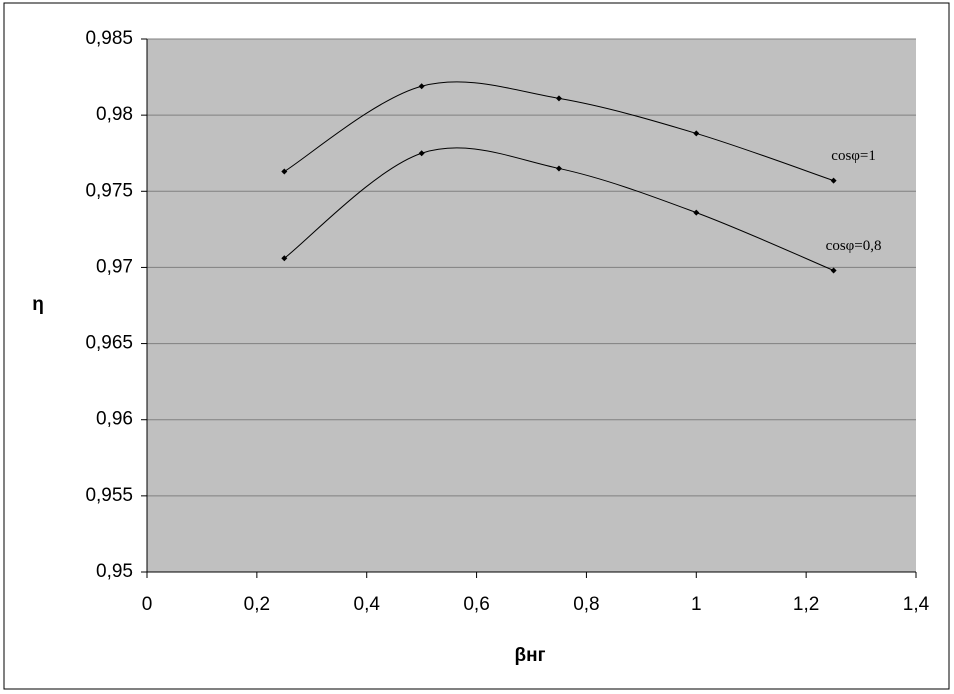  Describe the element at coordinates (916, 604) in the screenshot. I see `x-tick-label: 1,4` at that location.